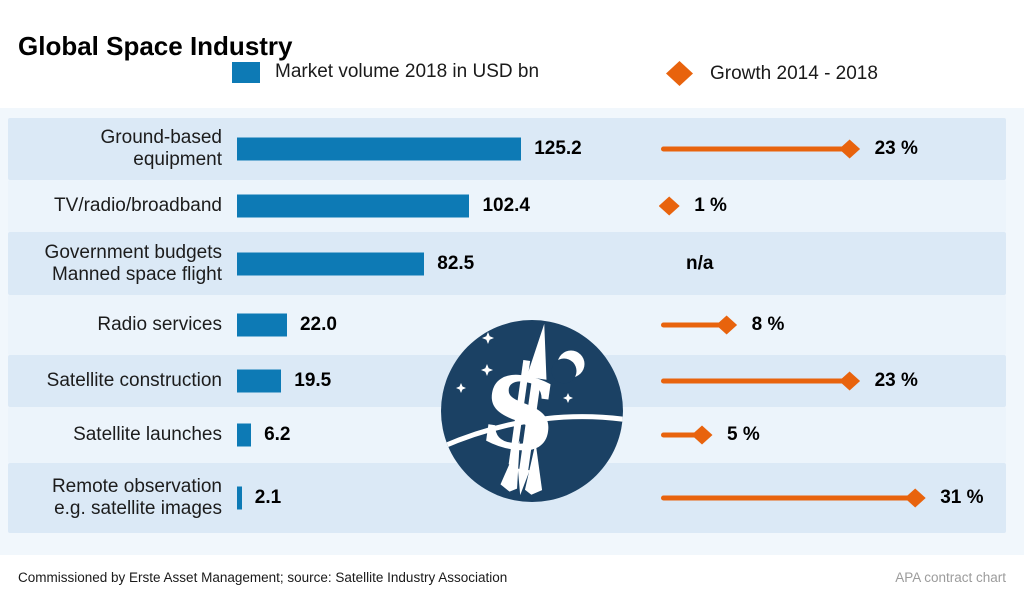  I want to click on market-volume-value: 19.5, so click(313, 380).